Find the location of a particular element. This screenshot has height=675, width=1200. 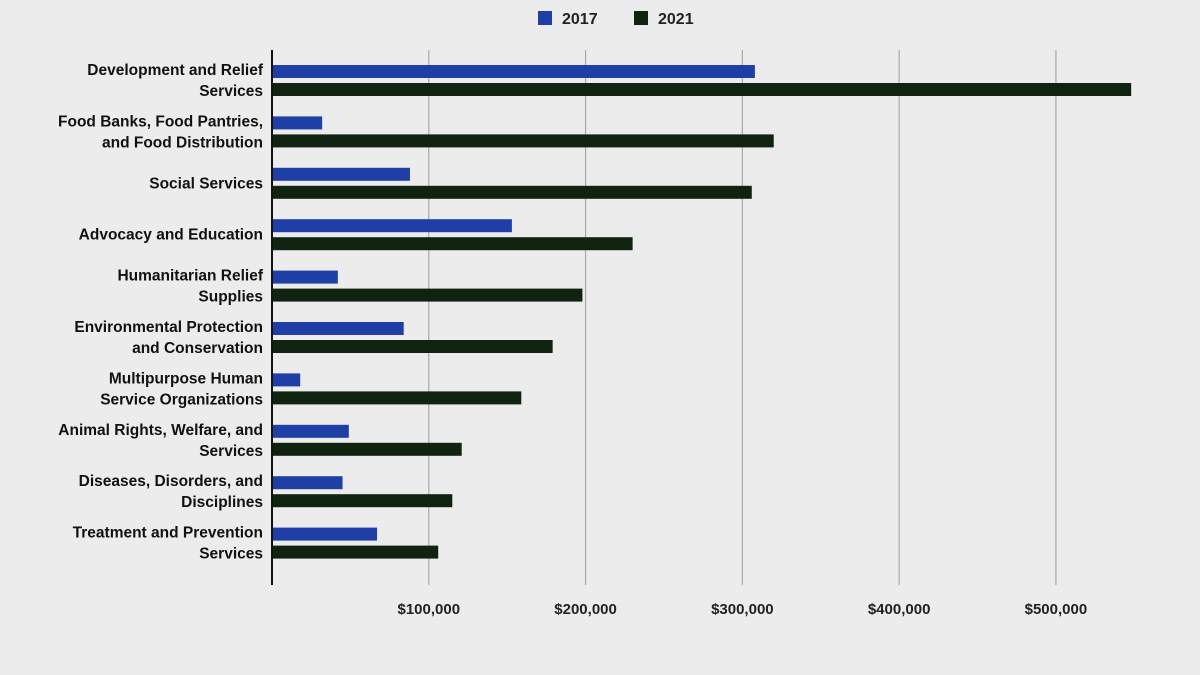

category-label: Multipurpose Human is located at coordinates (186, 378).